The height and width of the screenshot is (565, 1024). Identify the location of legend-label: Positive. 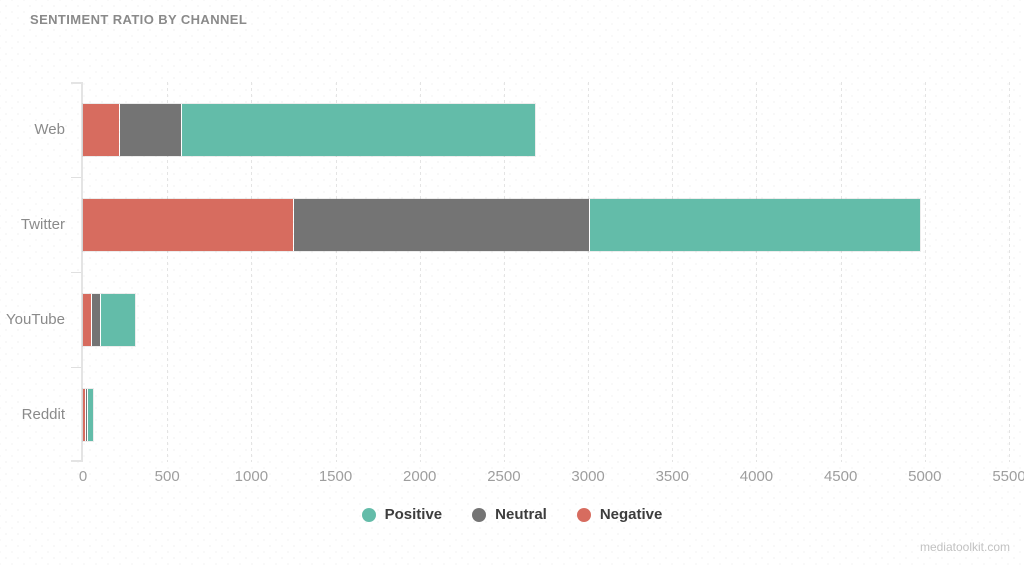
(413, 514).